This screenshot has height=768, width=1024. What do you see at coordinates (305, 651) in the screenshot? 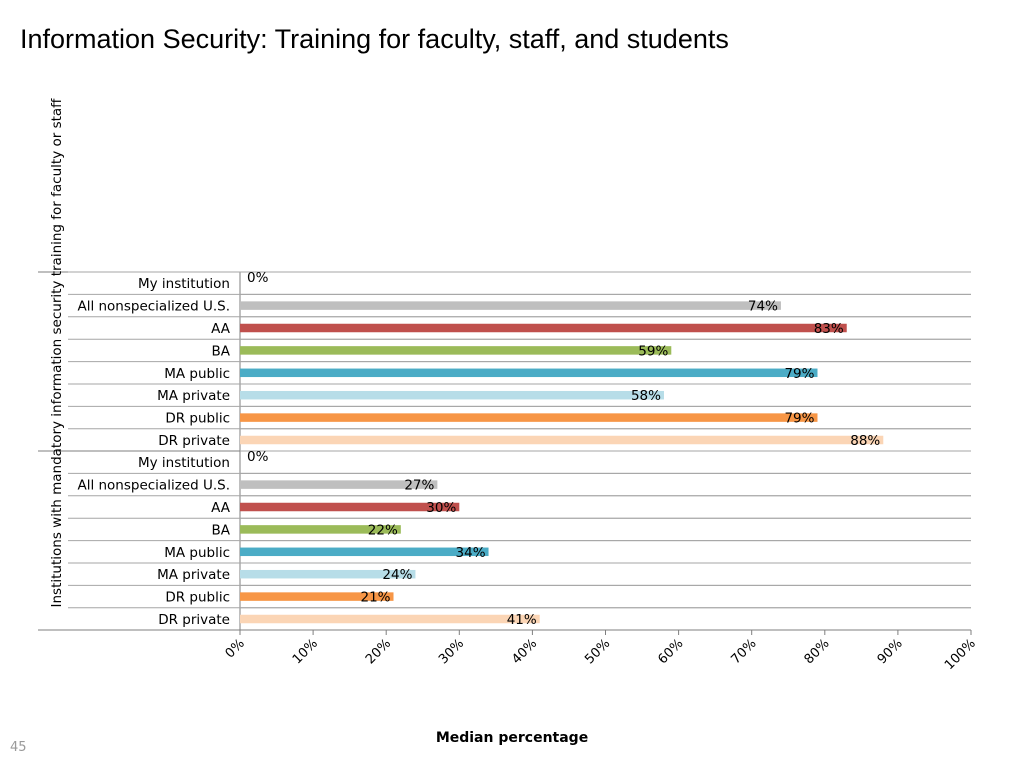
I see `x-tick-label: 10%` at bounding box center [305, 651].